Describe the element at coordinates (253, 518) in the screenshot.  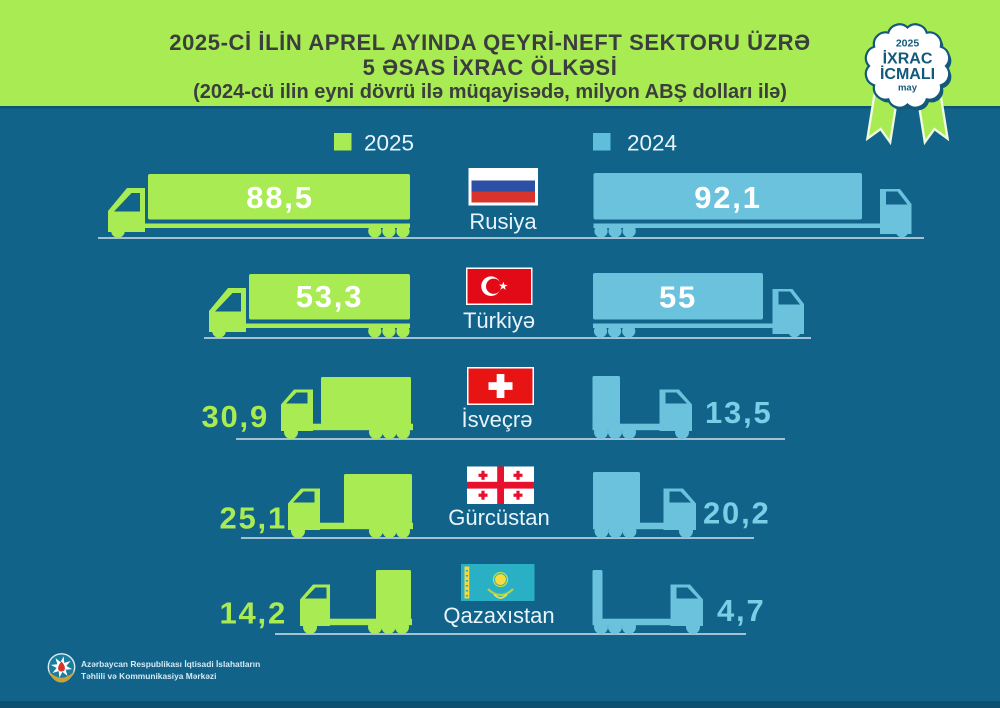
I see `svg-text: 25,1` at that location.